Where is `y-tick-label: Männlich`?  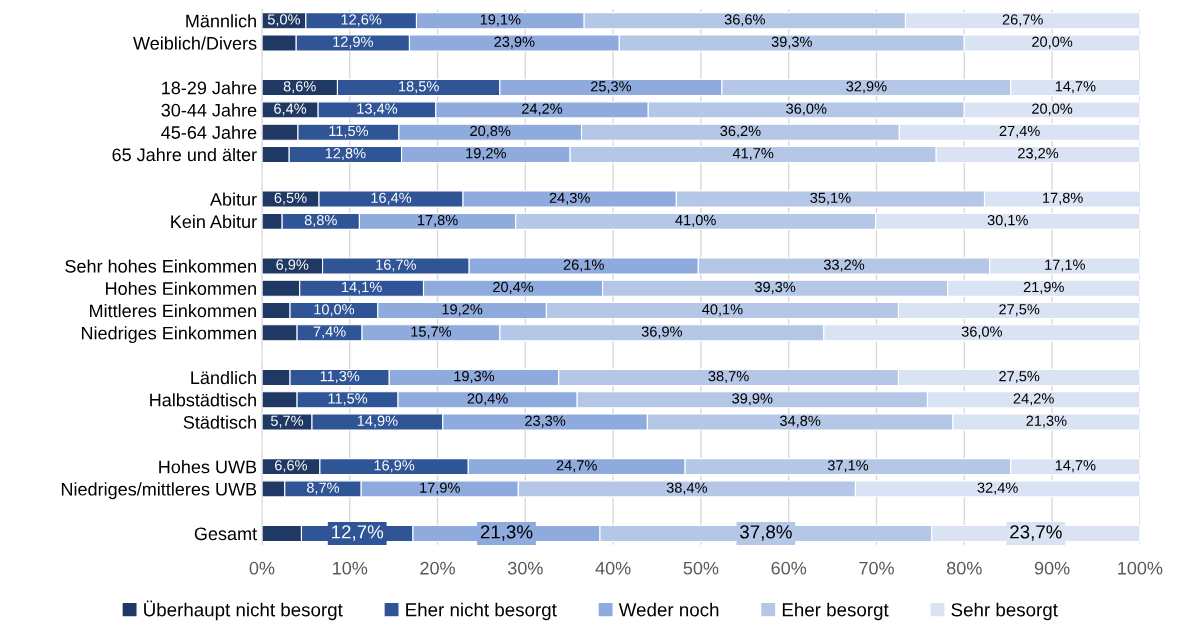 y-tick-label: Männlich is located at coordinates (221, 21).